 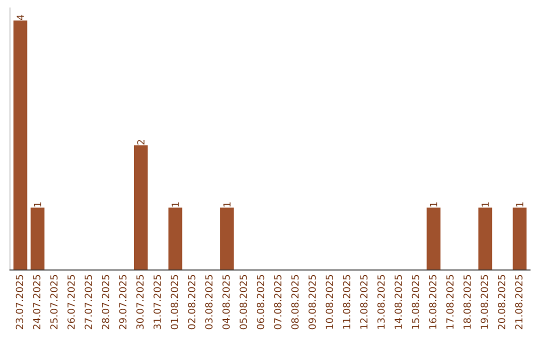 What do you see at coordinates (416, 302) in the screenshot?
I see `x-tick-label: 15.08.2025` at bounding box center [416, 302].